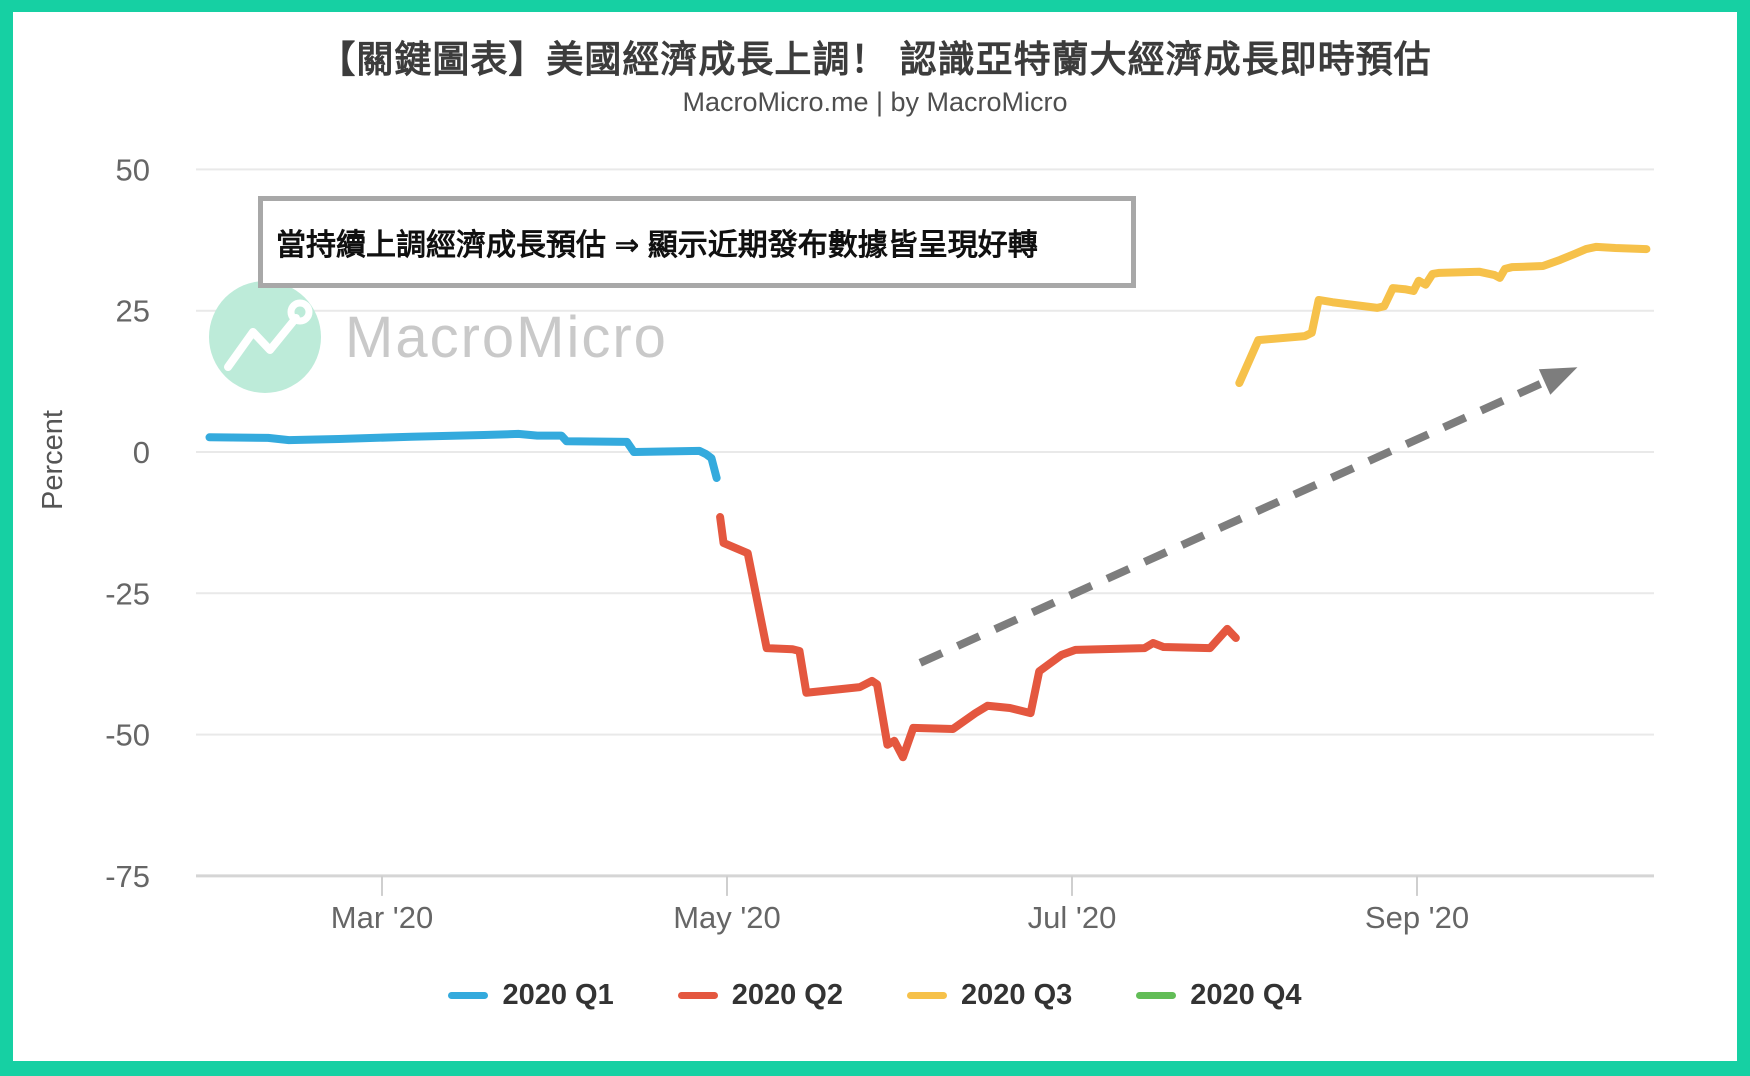 This screenshot has height=1076, width=1750. What do you see at coordinates (463, 455) in the screenshot?
I see `series-line-2020-q1` at bounding box center [463, 455].